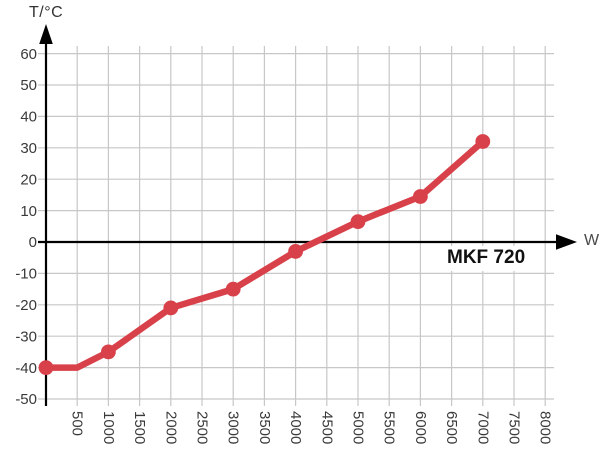 The image size is (600, 468). I want to click on x-tick-label: 4500, so click(326, 427).